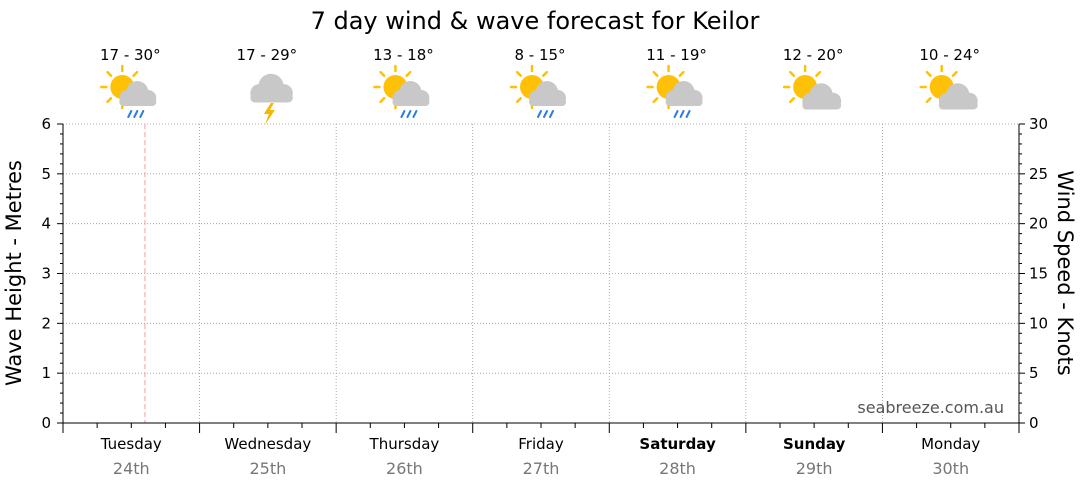  I want to click on right-tick-label: 20, so click(1038, 224).